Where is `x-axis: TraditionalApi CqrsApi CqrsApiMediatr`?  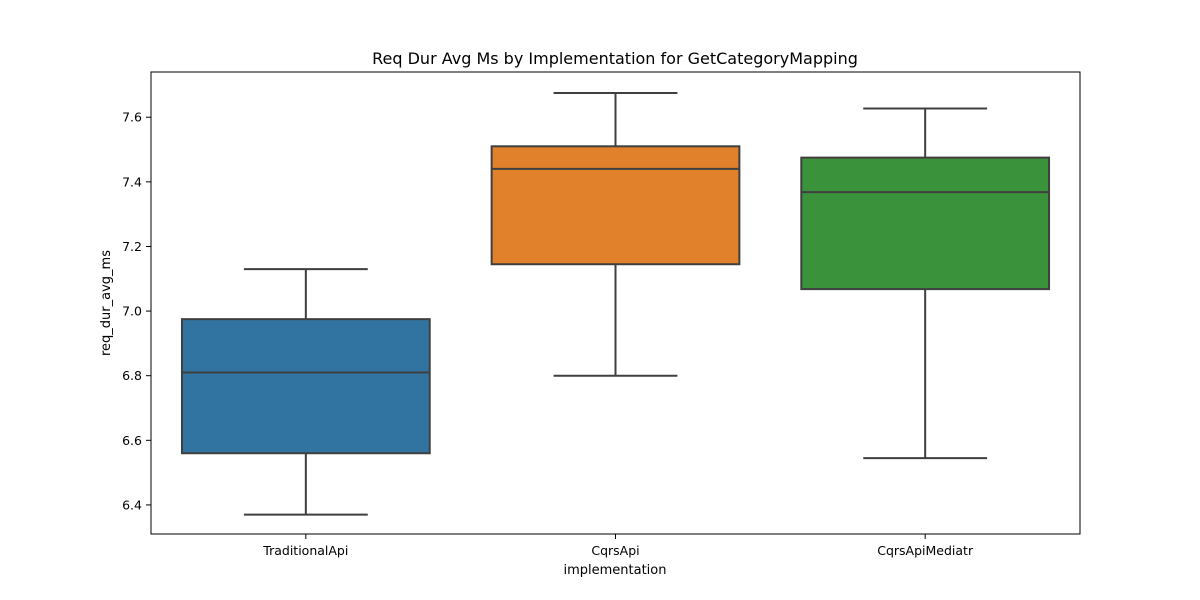 x-axis: TraditionalApi CqrsApi CqrsApiMediatr is located at coordinates (618, 546).